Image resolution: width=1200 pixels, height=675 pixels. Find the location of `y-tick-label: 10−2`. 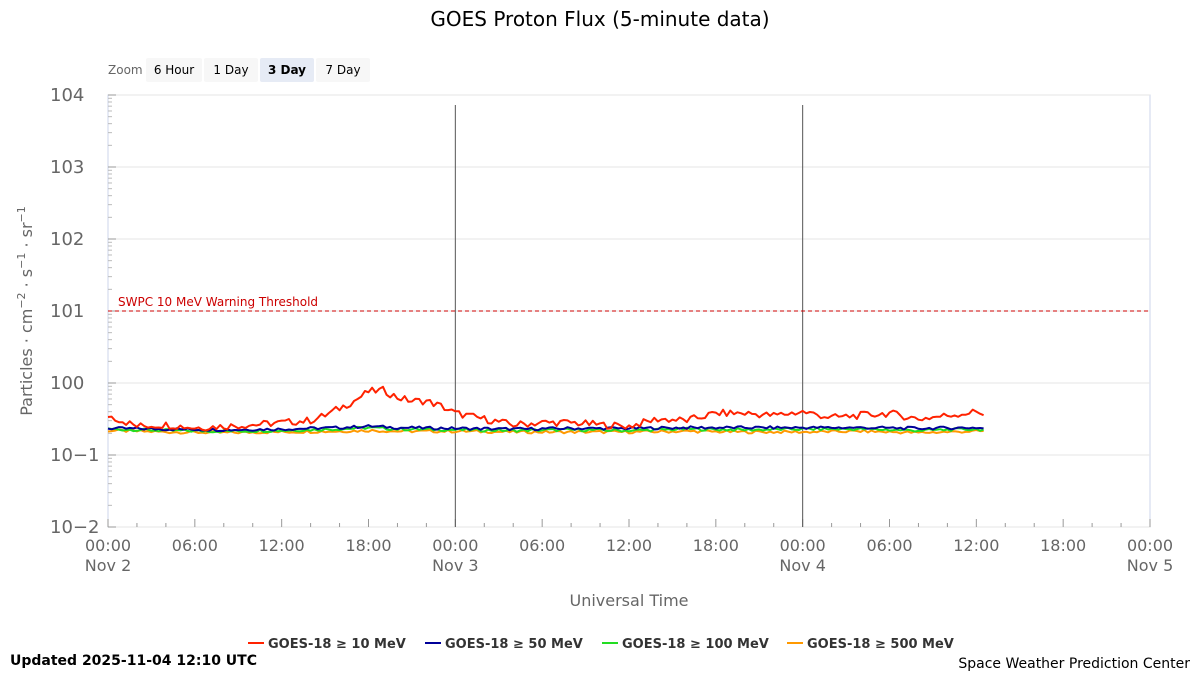

y-tick-label: 10−2 is located at coordinates (74, 527).